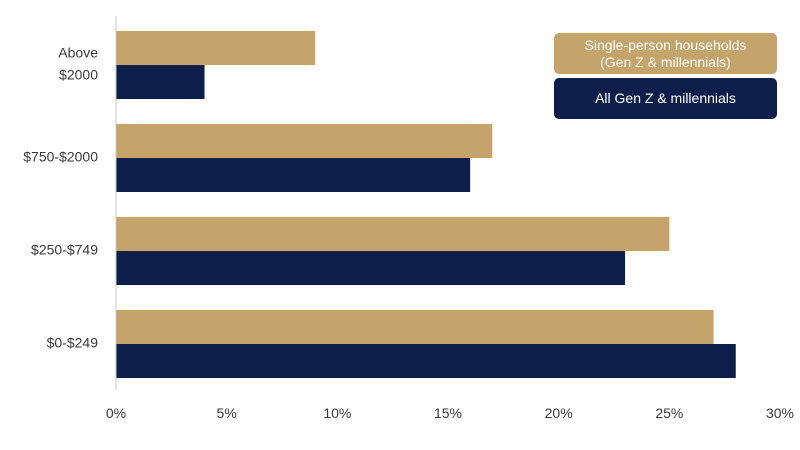 Image resolution: width=800 pixels, height=450 pixels. I want to click on x-tick-label: 10%, so click(337, 413).